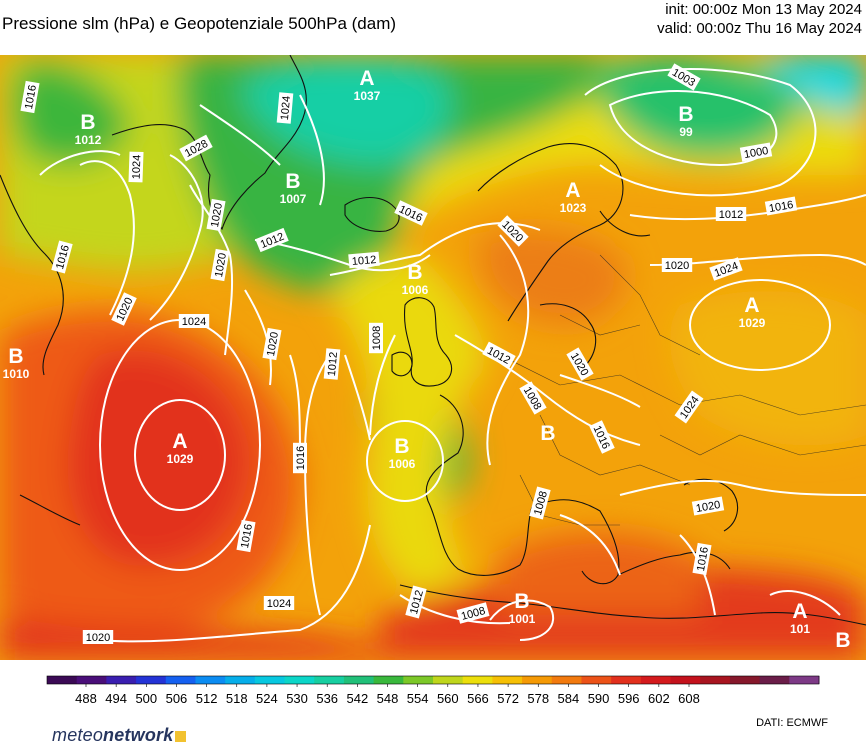  Describe the element at coordinates (16, 374) in the screenshot. I see `center-value: 1010` at that location.